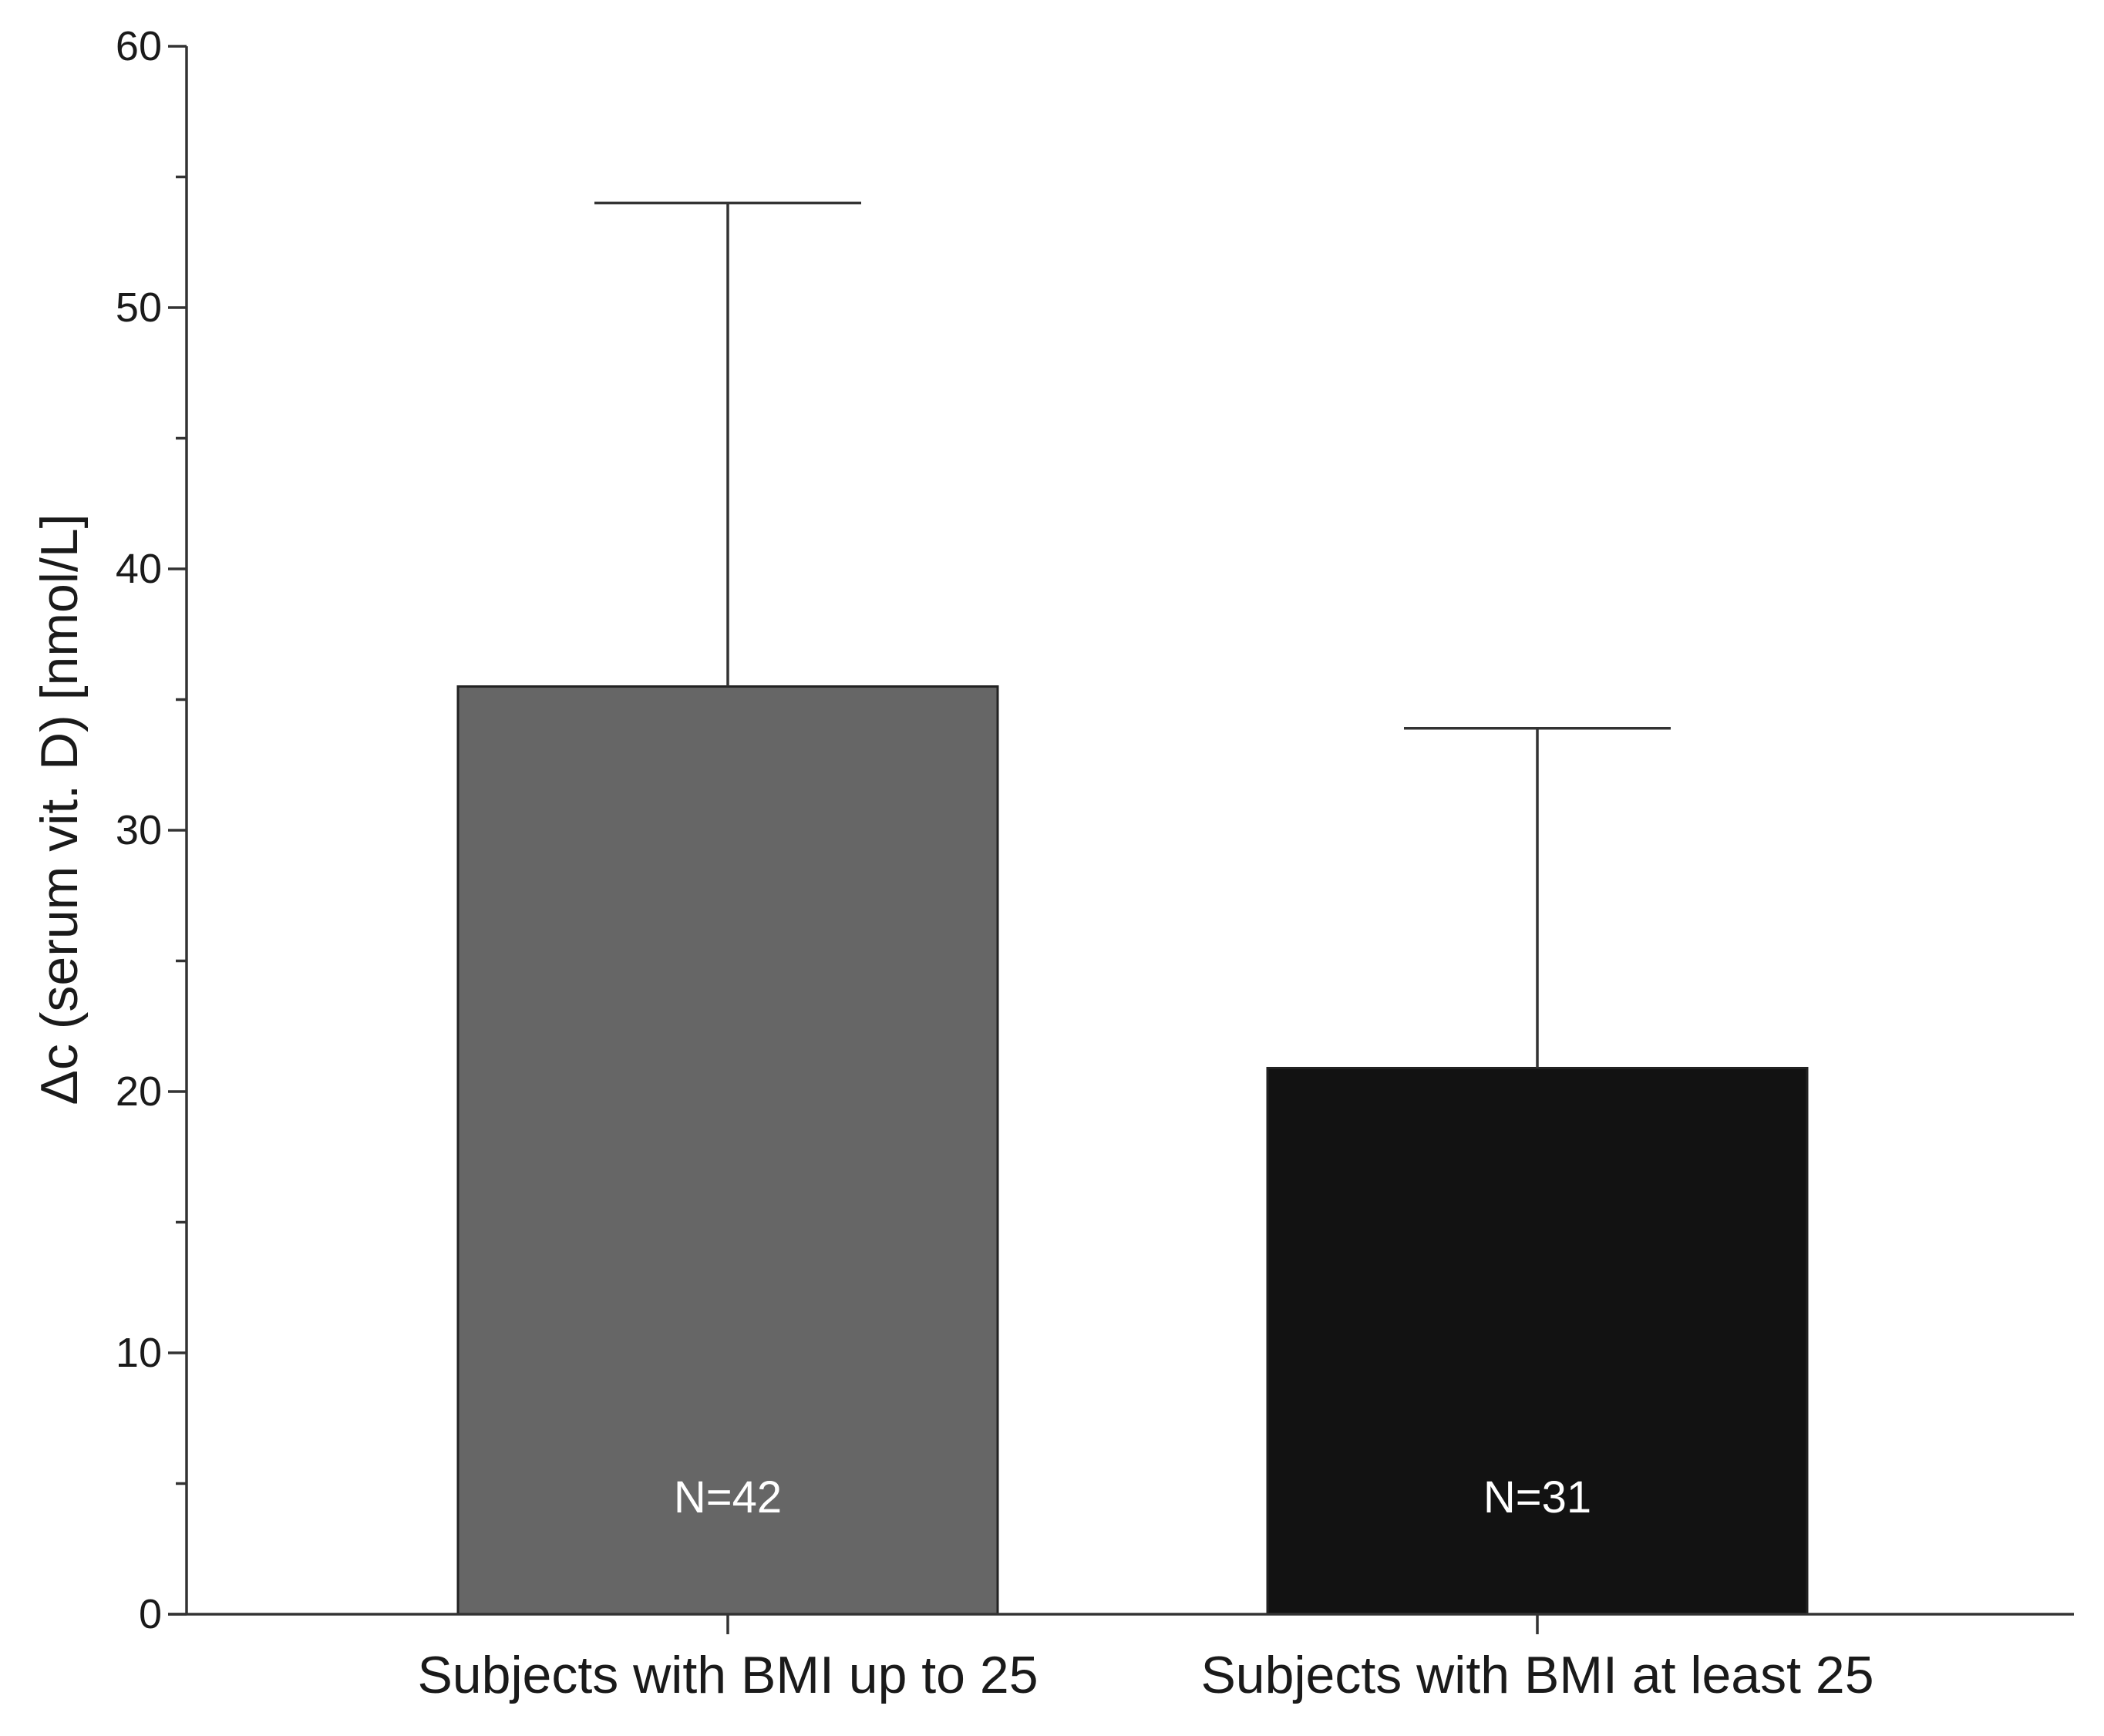  What do you see at coordinates (139, 569) in the screenshot?
I see `y-tick-label: 40` at bounding box center [139, 569].